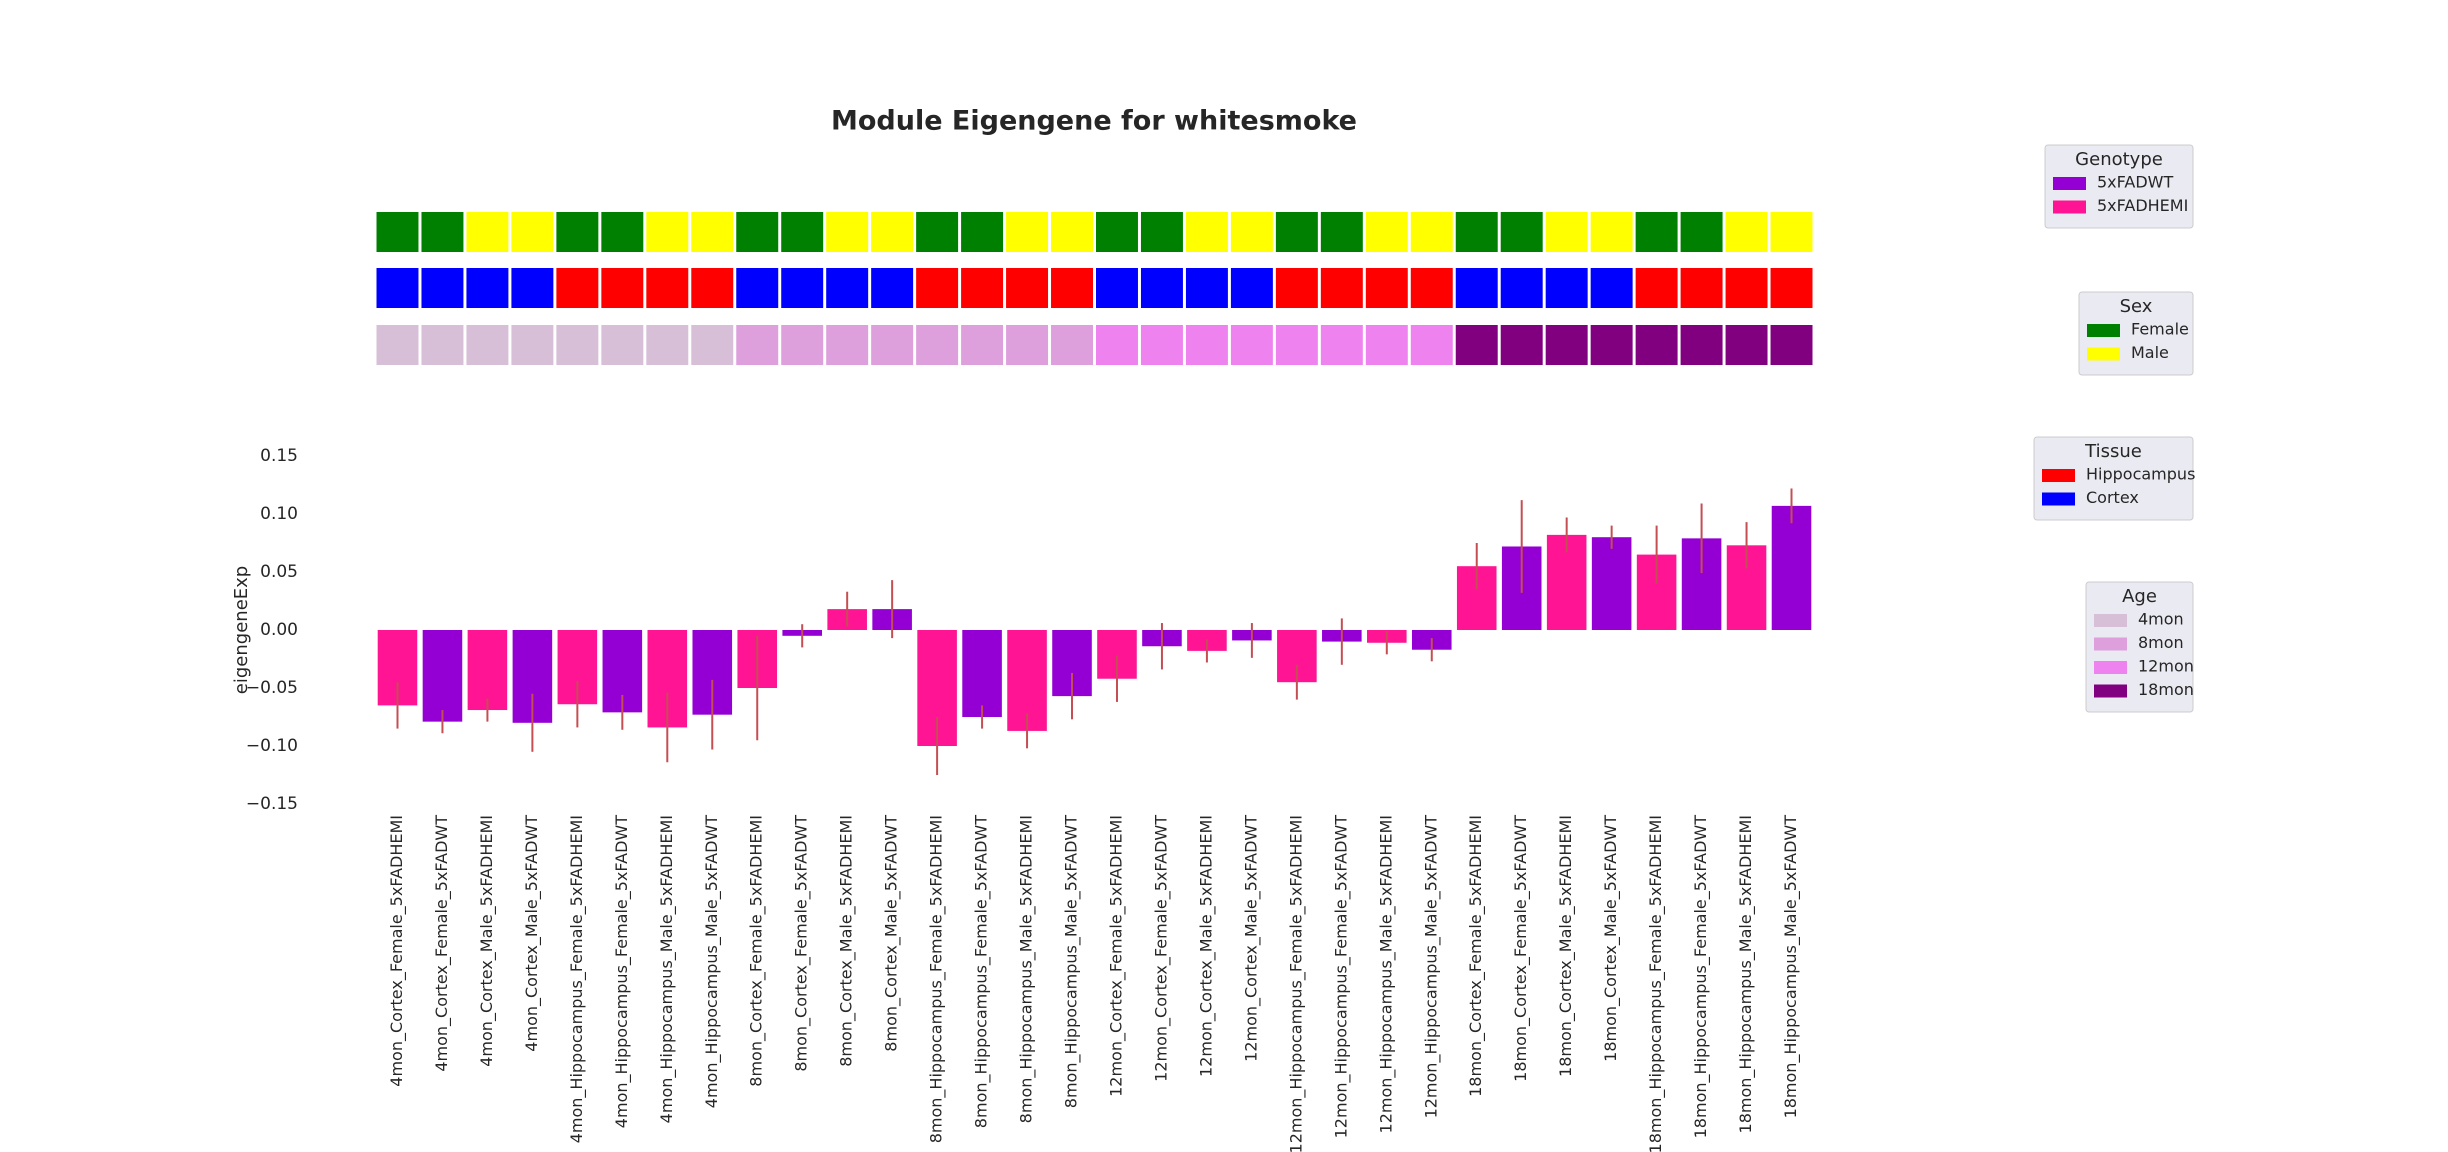 The image size is (2448, 1152). What do you see at coordinates (279, 514) in the screenshot?
I see `y-tick-label: 0.10` at bounding box center [279, 514].